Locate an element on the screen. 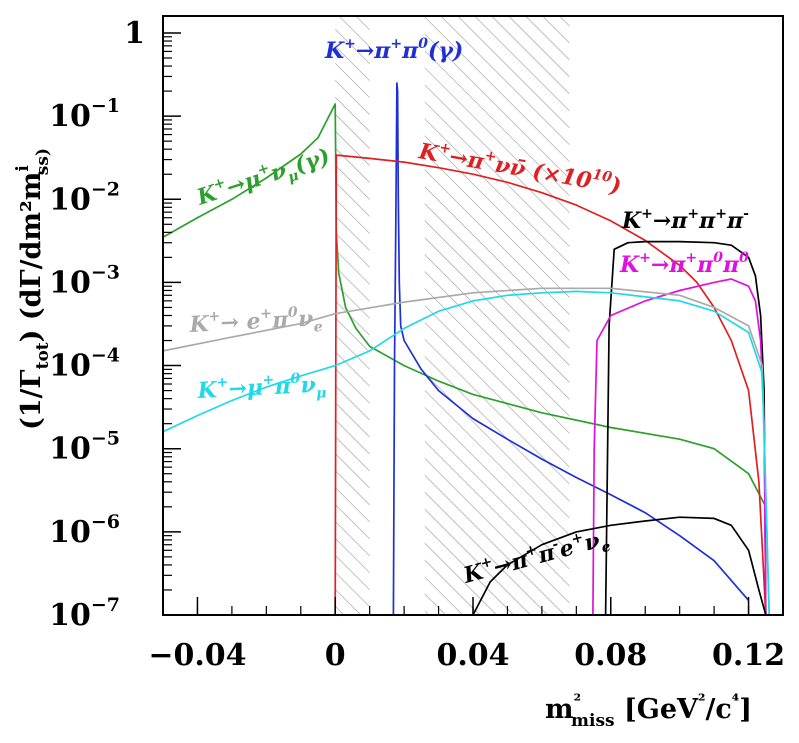 The width and height of the screenshot is (799, 743). y-tick-label-5: 10⁻² is located at coordinates (84, 197).